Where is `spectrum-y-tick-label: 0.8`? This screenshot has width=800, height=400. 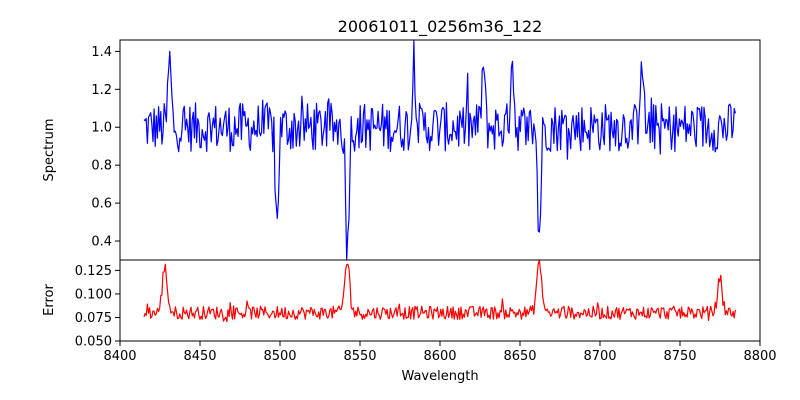 spectrum-y-tick-label: 0.8 is located at coordinates (101, 166).